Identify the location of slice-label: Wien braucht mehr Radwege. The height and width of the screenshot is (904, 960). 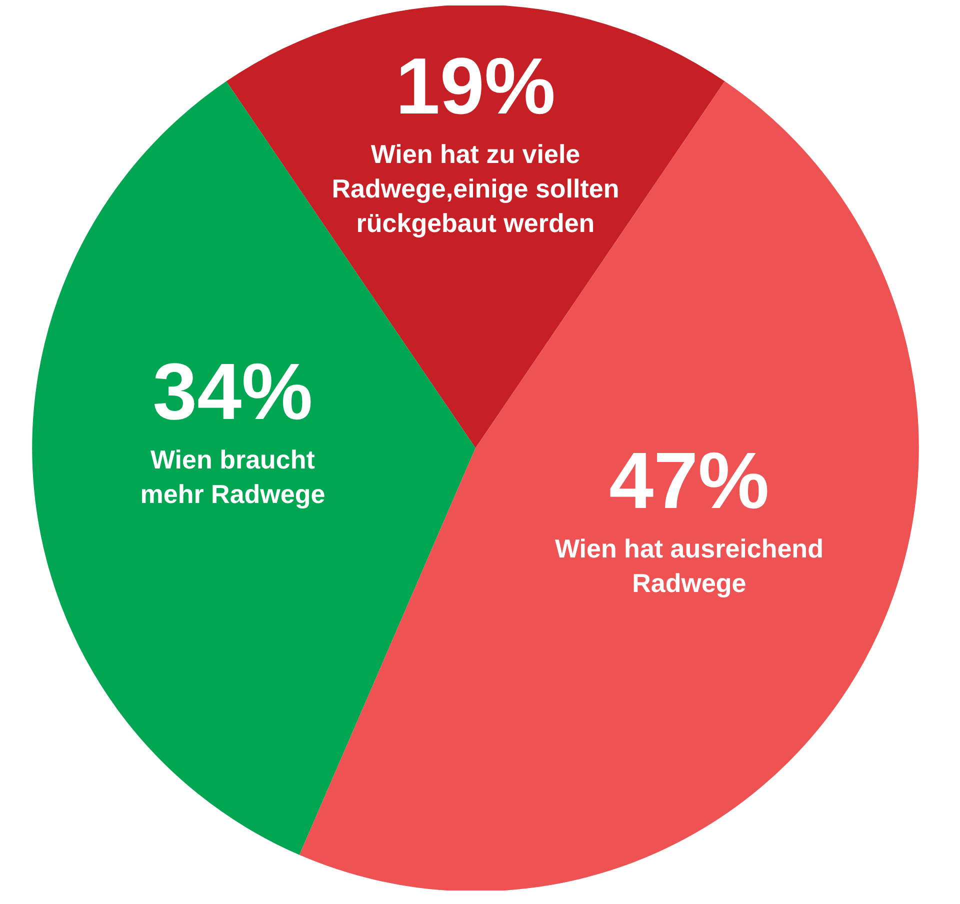
(233, 477).